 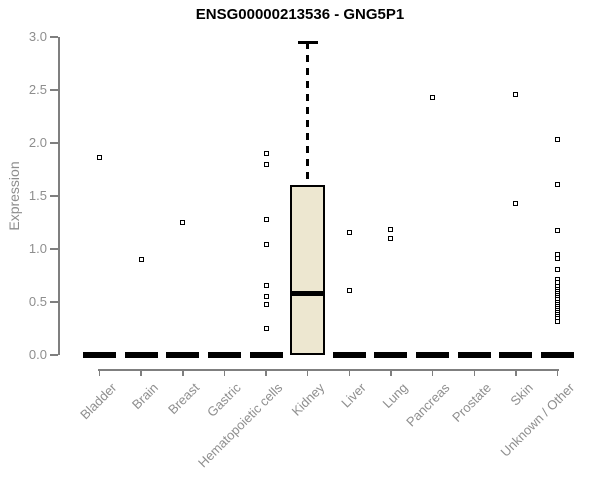 What do you see at coordinates (98, 401) in the screenshot?
I see `x-axis-label: Bladder` at bounding box center [98, 401].